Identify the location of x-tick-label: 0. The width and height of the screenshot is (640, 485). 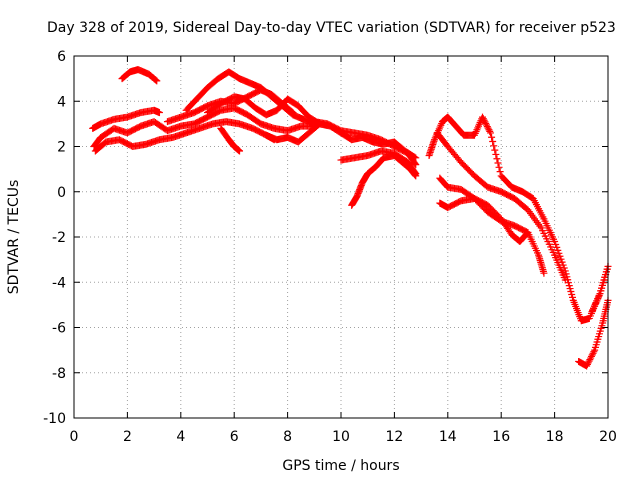
(74, 437).